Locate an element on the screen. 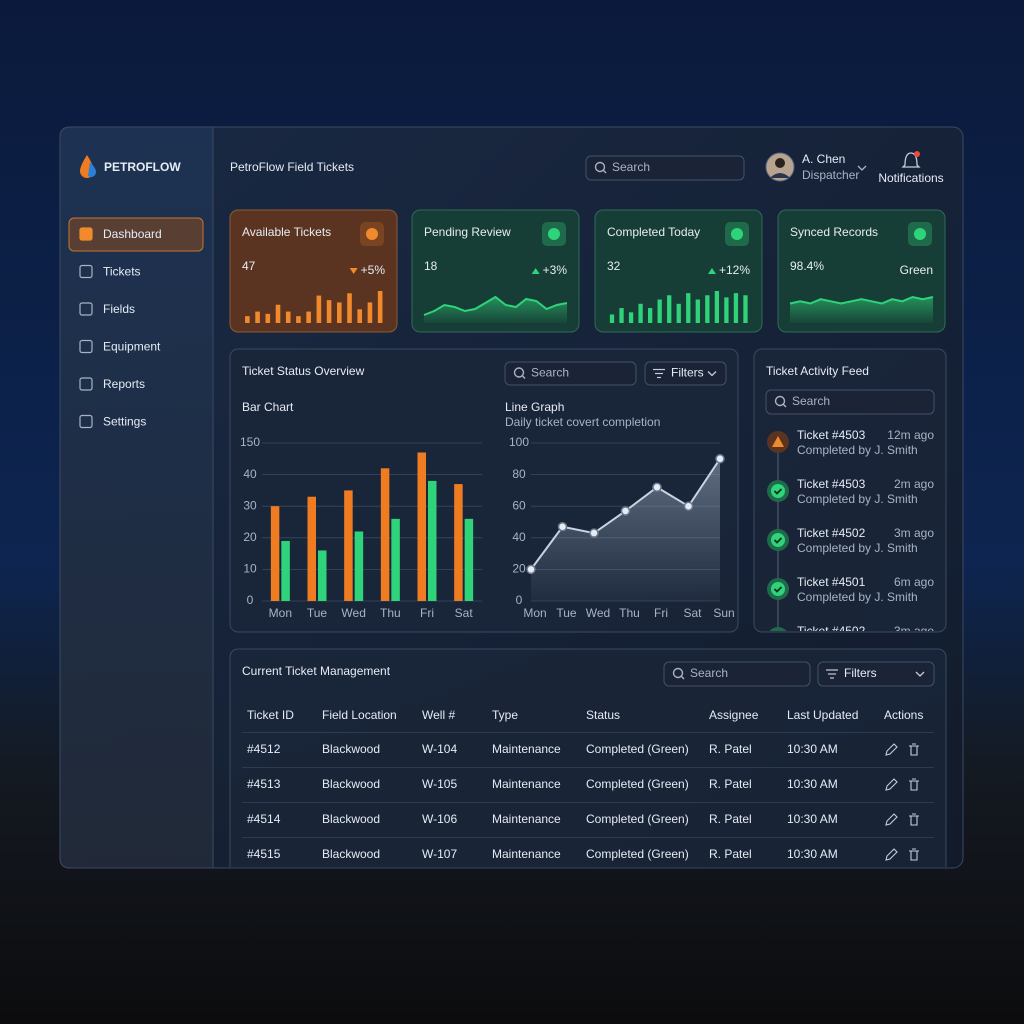  page-title: PetroFlow Field Tickets is located at coordinates (292, 167).